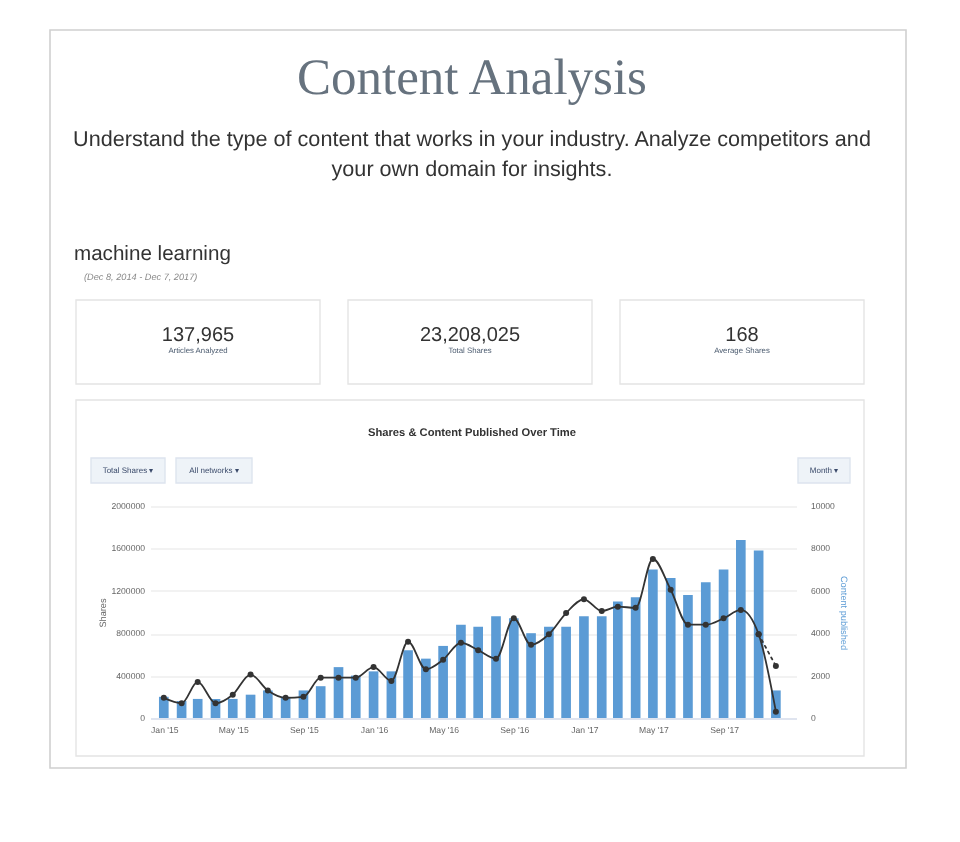 The height and width of the screenshot is (842, 960). What do you see at coordinates (153, 255) in the screenshot?
I see `text: machine learning` at bounding box center [153, 255].